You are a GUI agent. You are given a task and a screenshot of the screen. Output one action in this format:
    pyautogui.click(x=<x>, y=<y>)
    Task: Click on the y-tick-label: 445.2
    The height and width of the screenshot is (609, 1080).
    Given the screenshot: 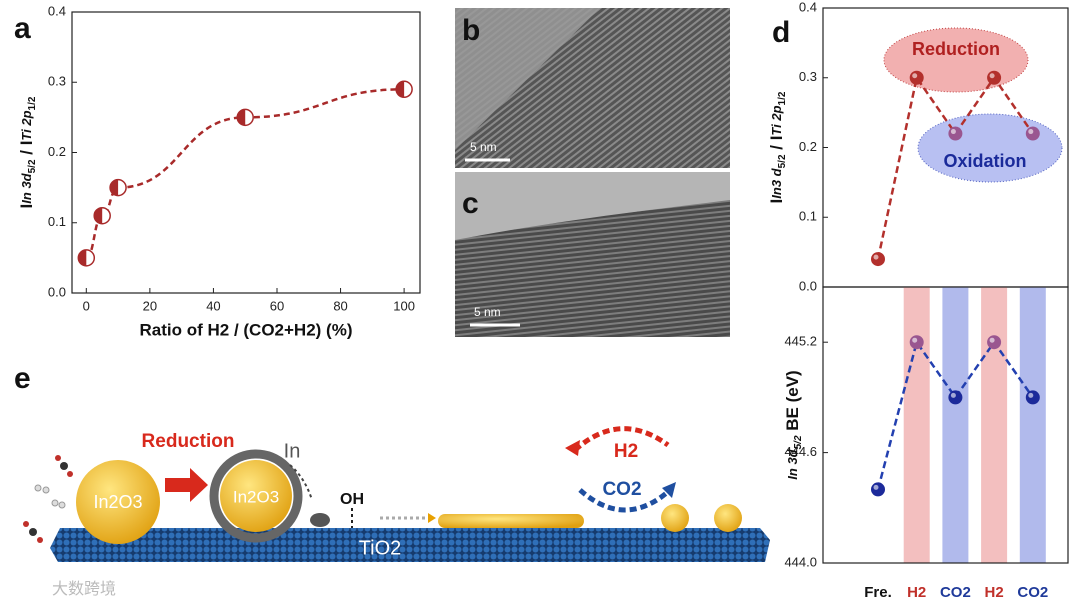 What is the action you would take?
    pyautogui.click(x=800, y=341)
    